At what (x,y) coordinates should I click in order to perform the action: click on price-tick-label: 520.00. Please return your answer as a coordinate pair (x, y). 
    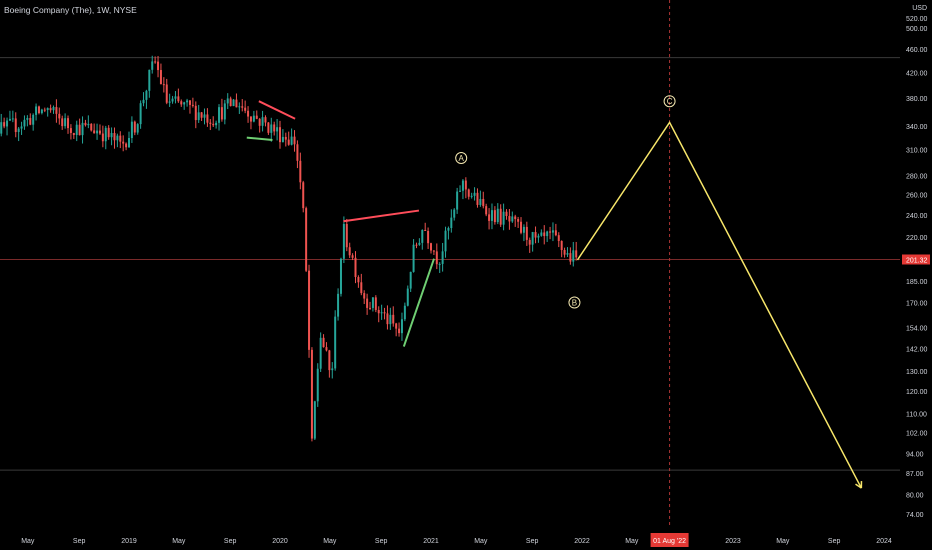
    Looking at the image, I should click on (917, 19).